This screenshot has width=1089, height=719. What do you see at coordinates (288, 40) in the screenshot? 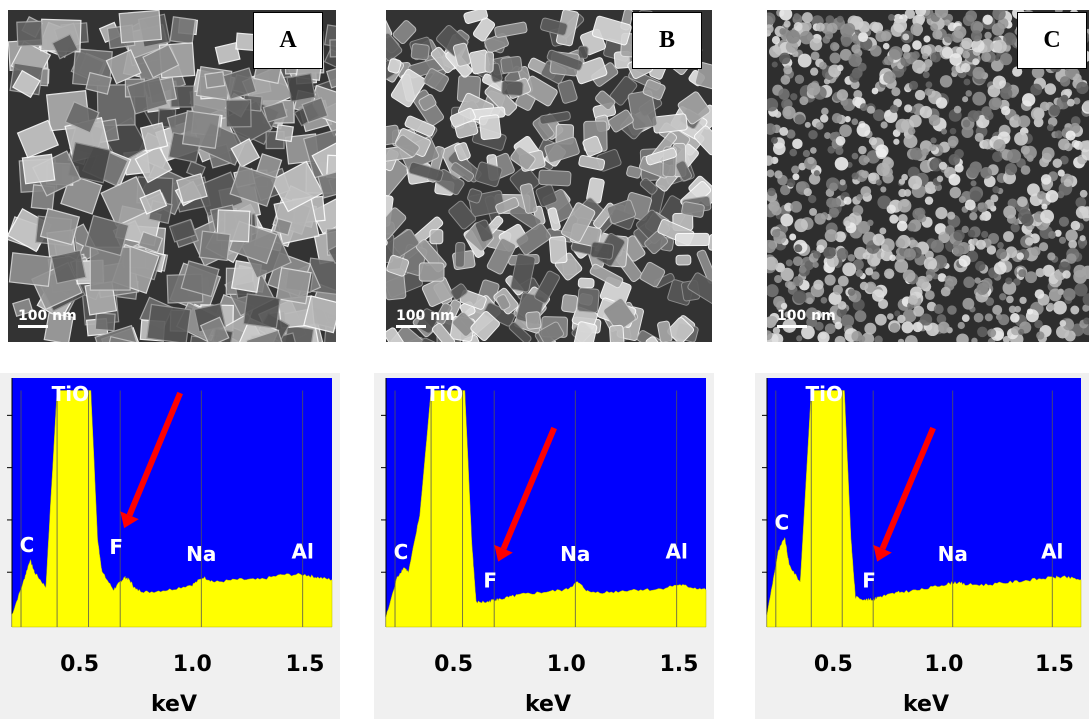
I see `panel-label-a: A` at bounding box center [288, 40].